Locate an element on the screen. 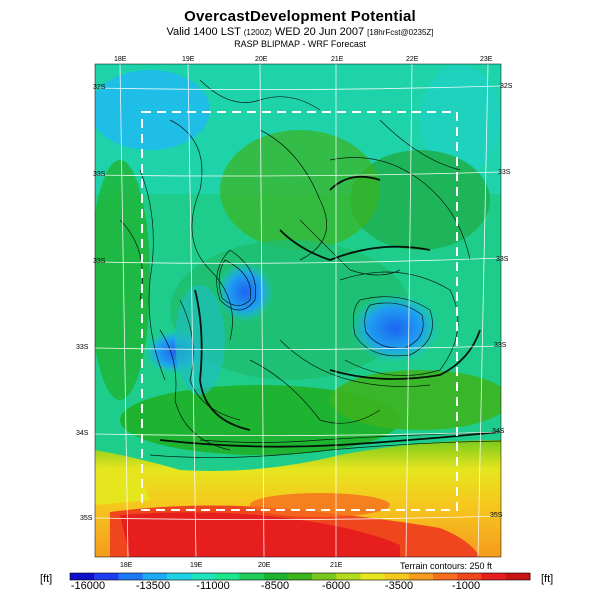 The image size is (600, 600). lon-label: 22E is located at coordinates (412, 59).